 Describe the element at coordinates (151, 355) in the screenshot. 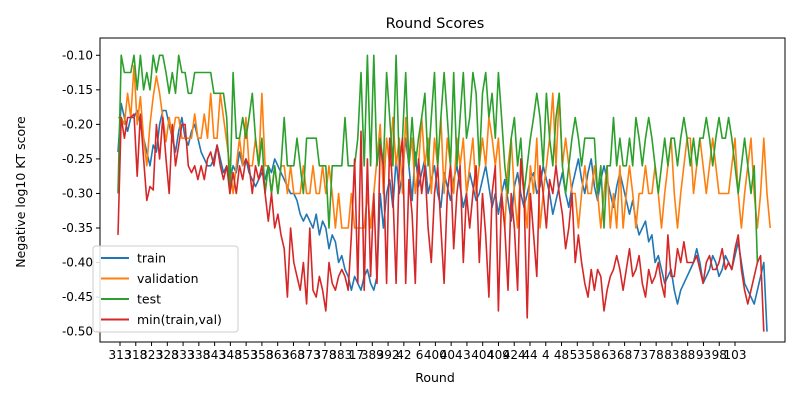

I see `x-tick-label: 323` at that location.